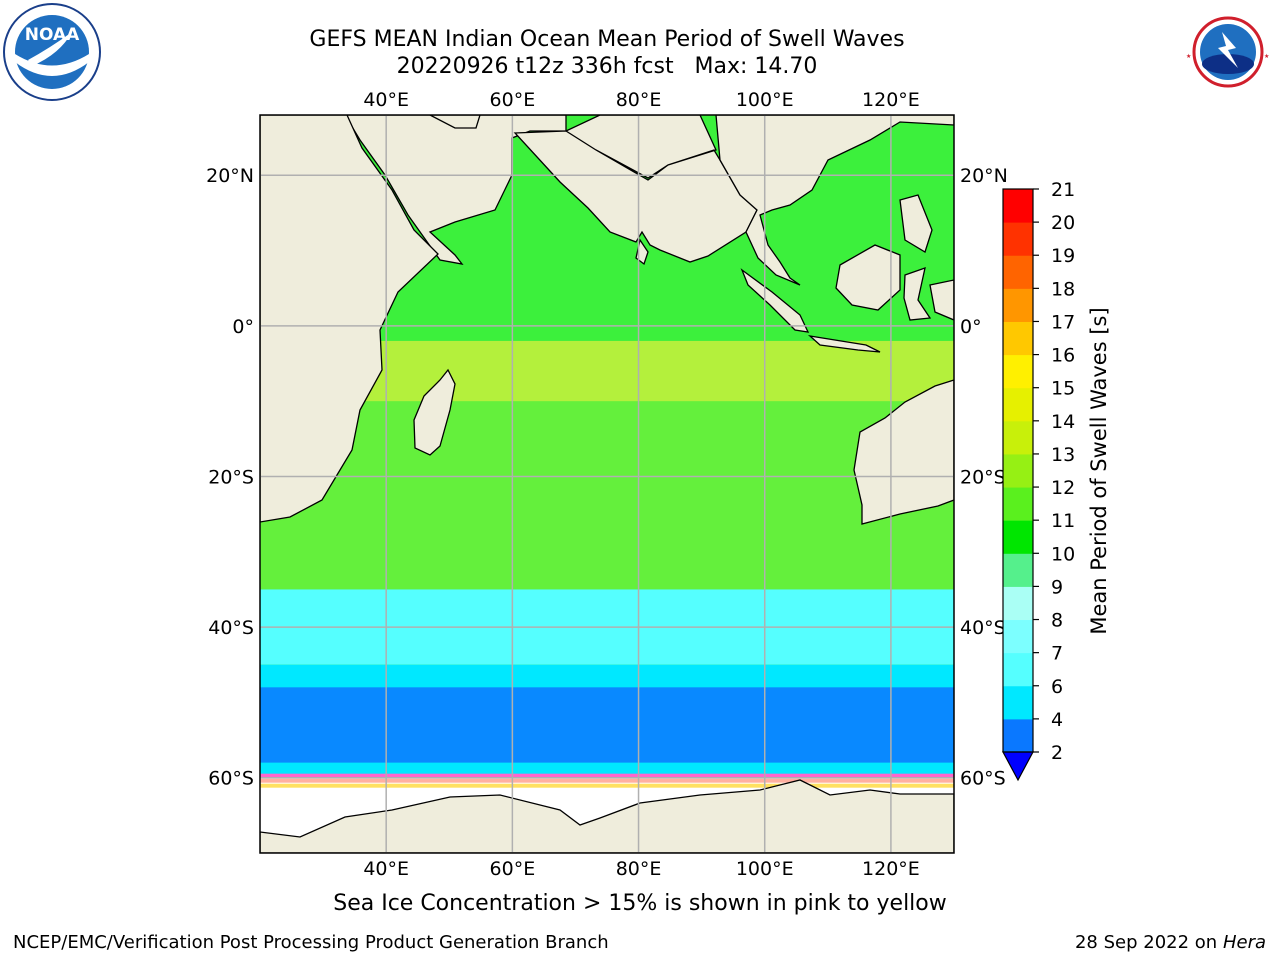 The image size is (1280, 960). I want to click on title-line-2: 20220926 t12z 336h fcst Max: 14.70, so click(607, 66).